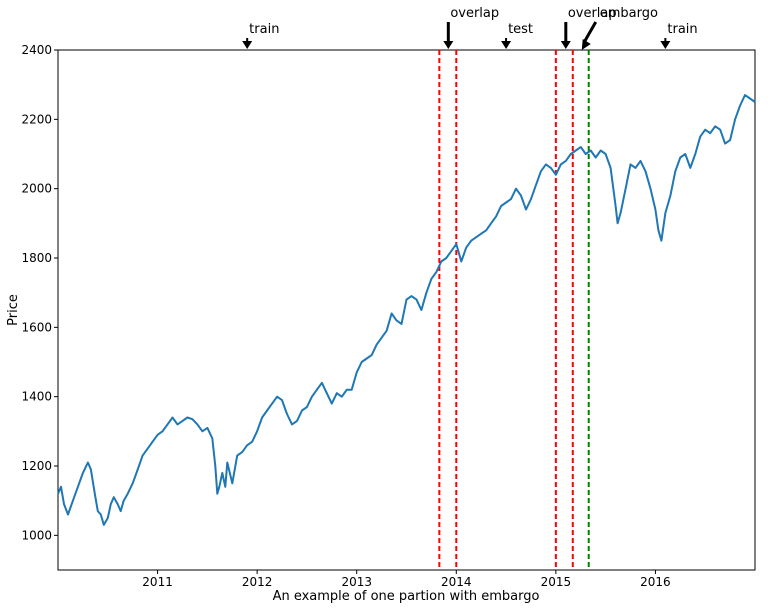 The width and height of the screenshot is (768, 609). Describe the element at coordinates (406, 579) in the screenshot. I see `x-axis-ticks: 2011 2012 2013 2014 2015 2016` at that location.